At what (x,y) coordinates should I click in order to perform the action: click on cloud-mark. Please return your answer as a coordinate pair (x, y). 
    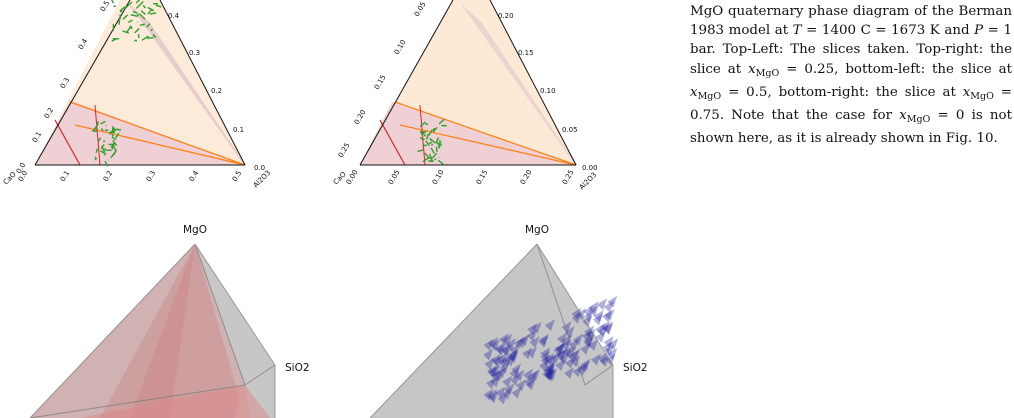
    Looking at the image, I should click on (602, 304).